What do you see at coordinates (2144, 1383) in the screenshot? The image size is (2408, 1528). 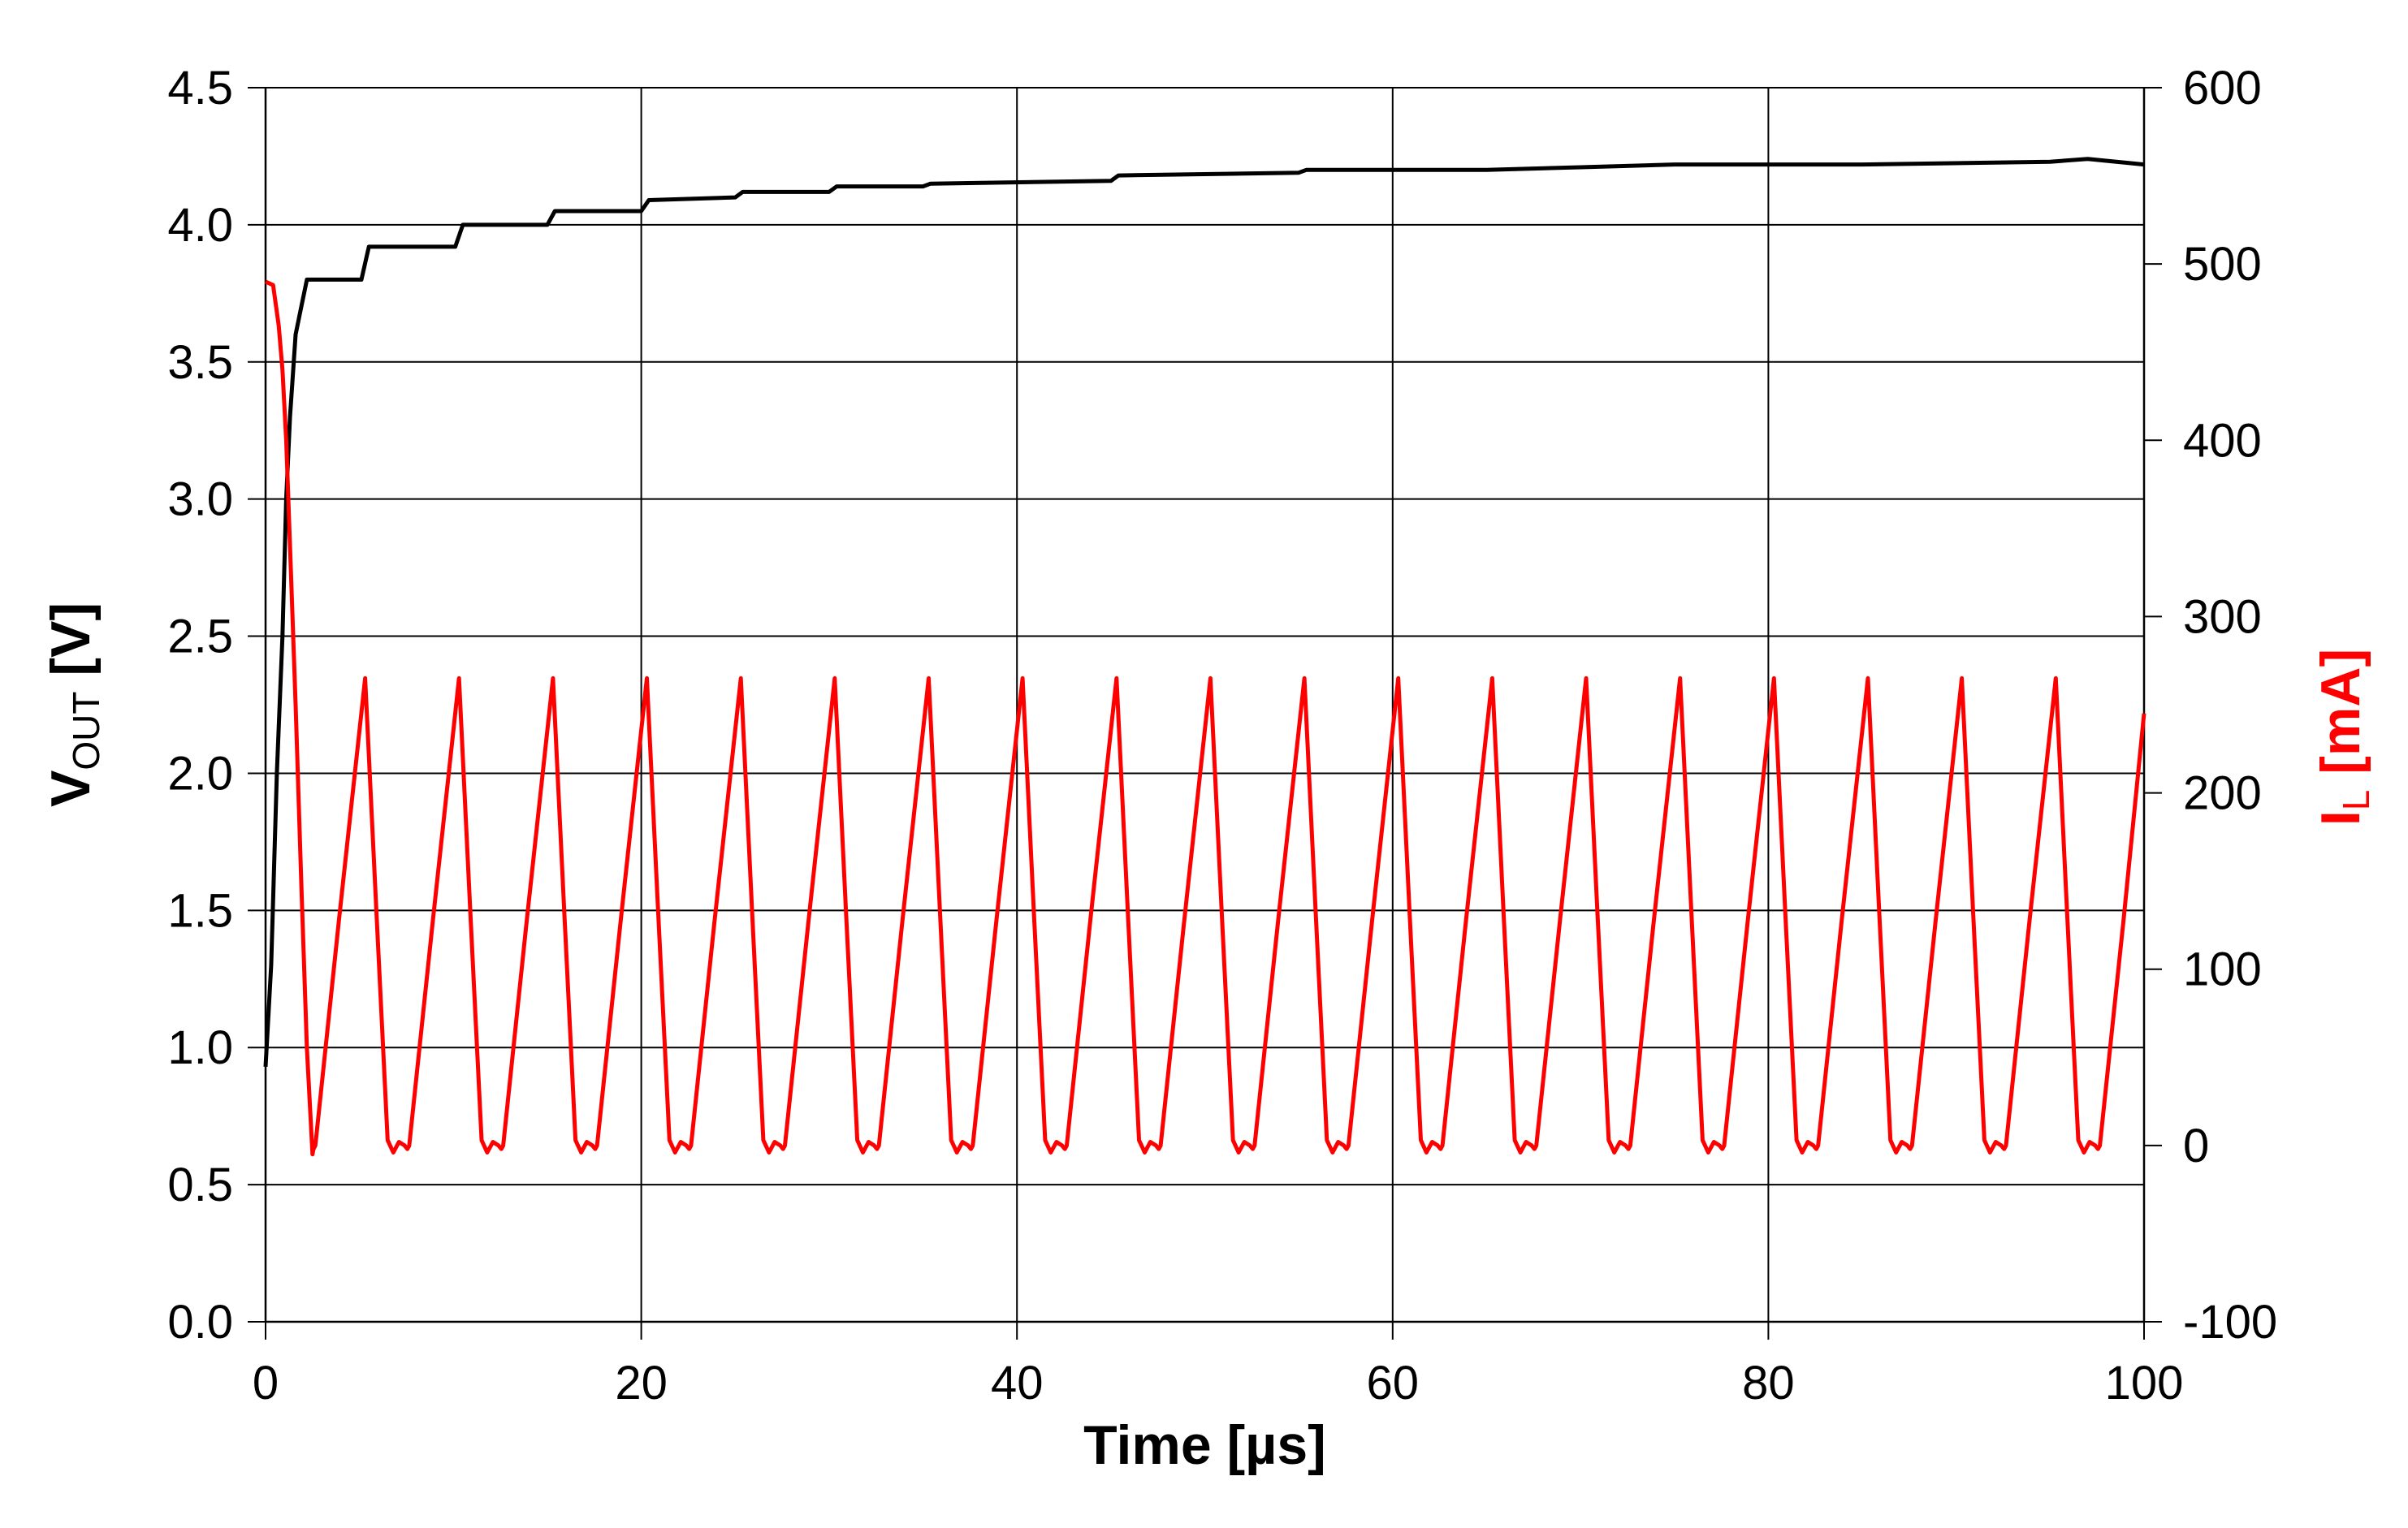 I see `x-tick-label: 100` at bounding box center [2144, 1383].